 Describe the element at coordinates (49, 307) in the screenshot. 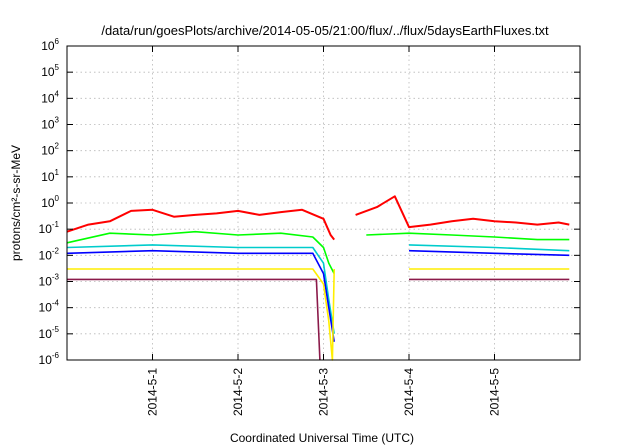

I see `y-tick-label: 10⁻⁴` at that location.